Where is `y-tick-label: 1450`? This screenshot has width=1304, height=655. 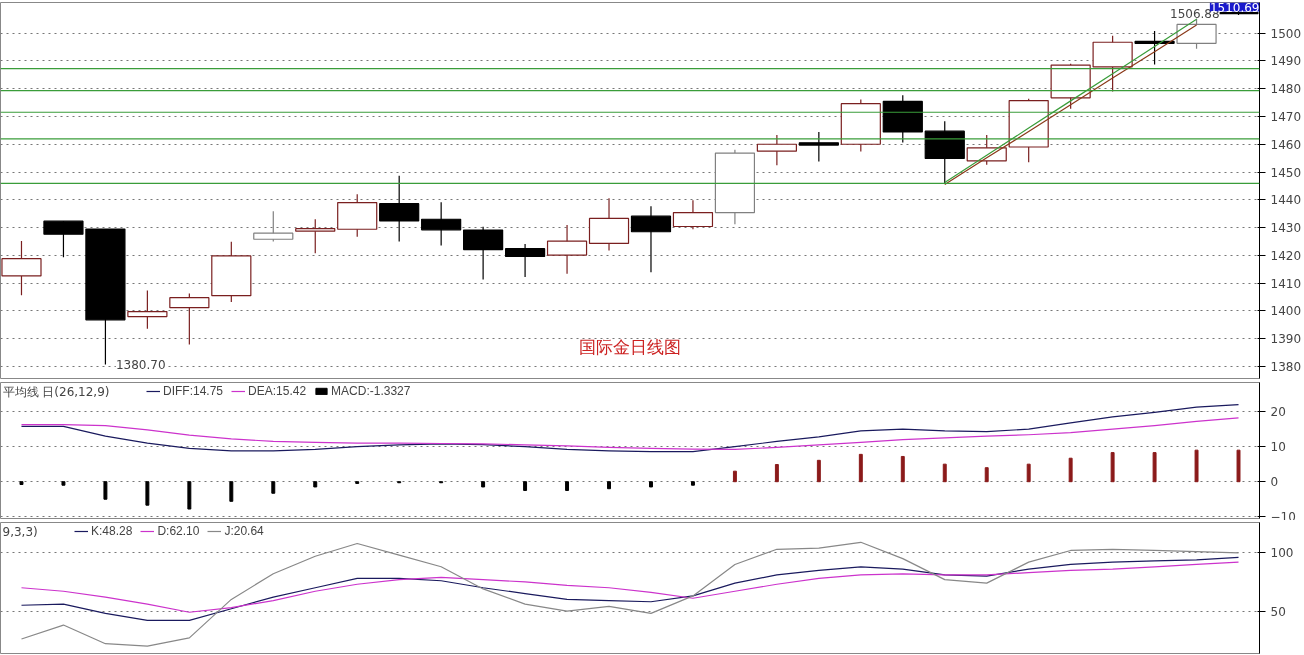
y-tick-label: 1450 is located at coordinates (1286, 172).